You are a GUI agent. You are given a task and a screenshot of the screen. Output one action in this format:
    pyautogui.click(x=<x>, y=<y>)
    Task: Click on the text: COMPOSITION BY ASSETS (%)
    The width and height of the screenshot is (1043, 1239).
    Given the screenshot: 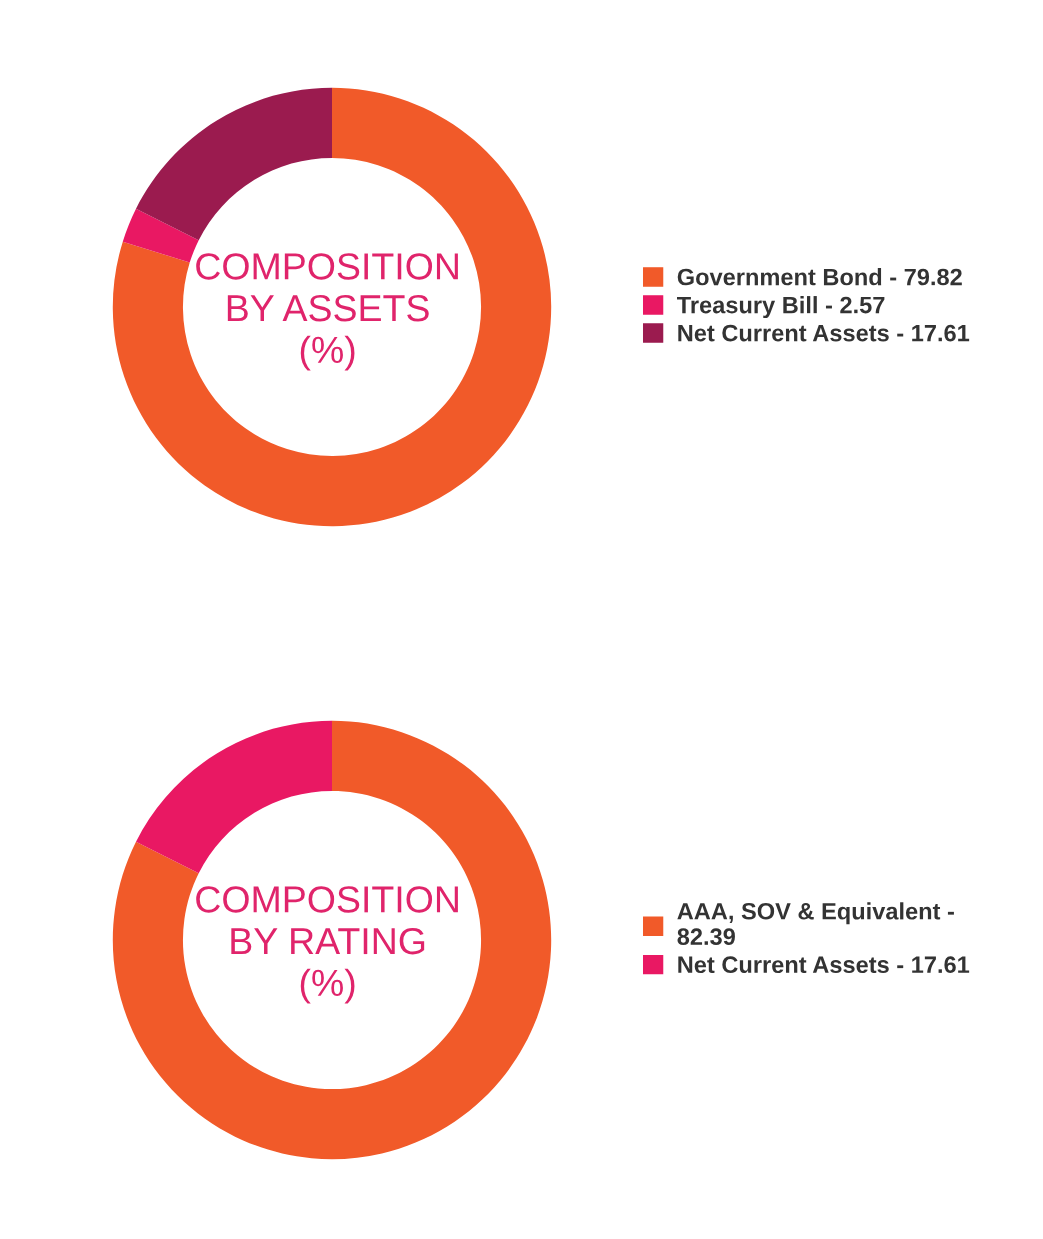 What is the action you would take?
    pyautogui.click(x=327, y=312)
    